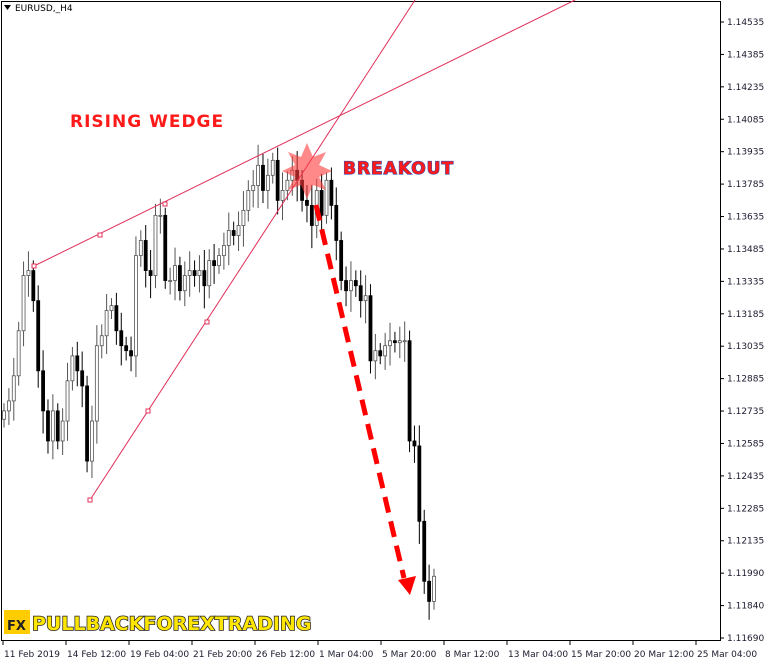 This screenshot has height=664, width=768. What do you see at coordinates (745, 55) in the screenshot?
I see `y-tick-label: 1.14385` at bounding box center [745, 55].